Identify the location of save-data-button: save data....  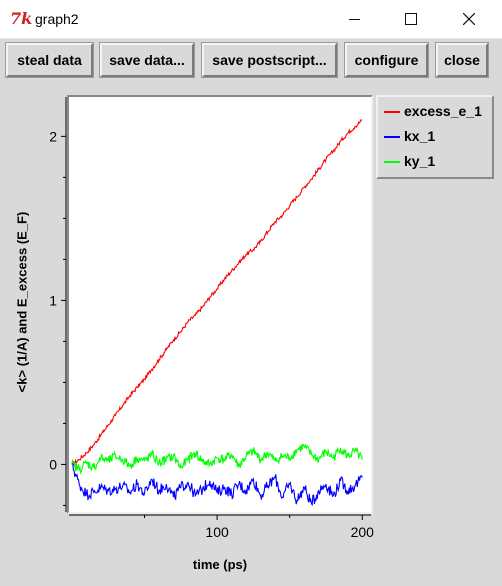
(147, 60).